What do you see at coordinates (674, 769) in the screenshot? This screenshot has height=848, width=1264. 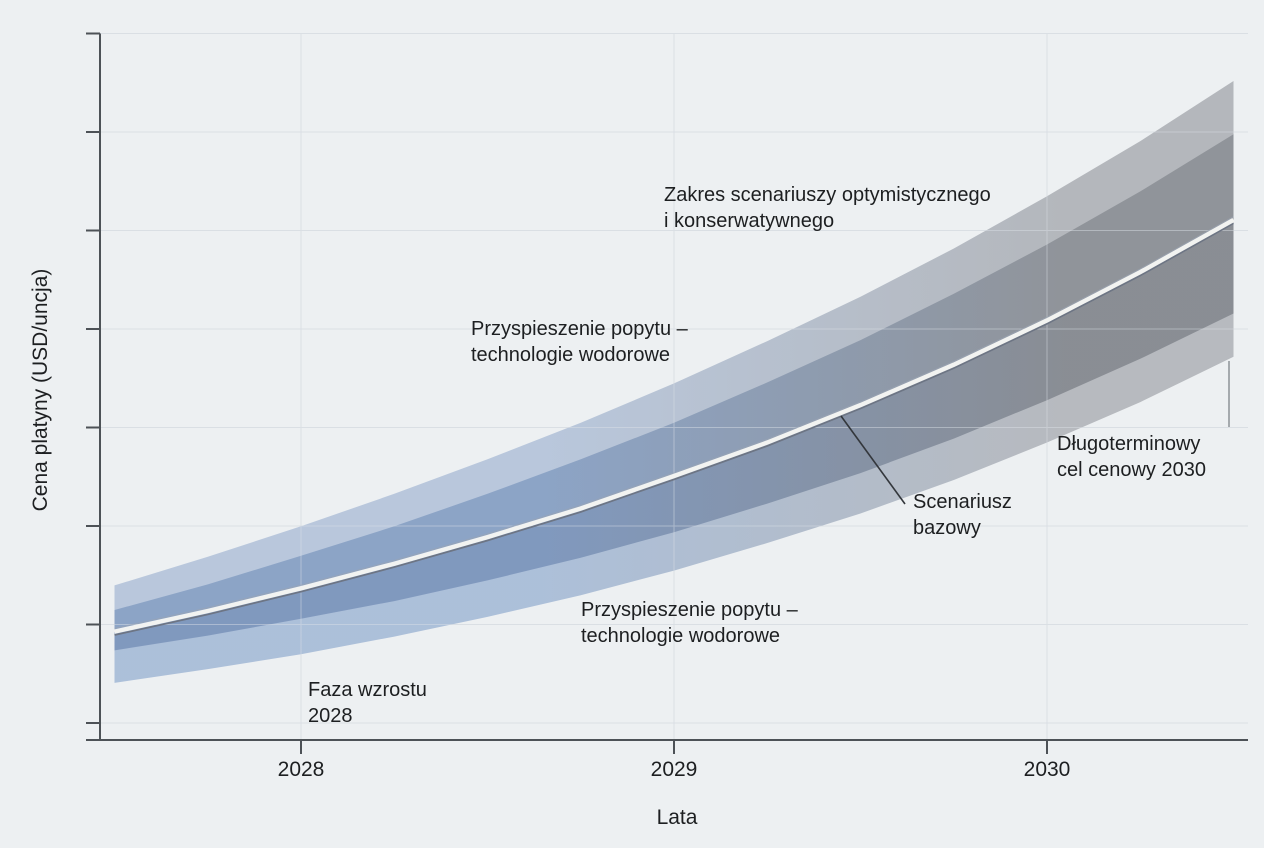 I see `x-tick-label-2029: 2029` at bounding box center [674, 769].